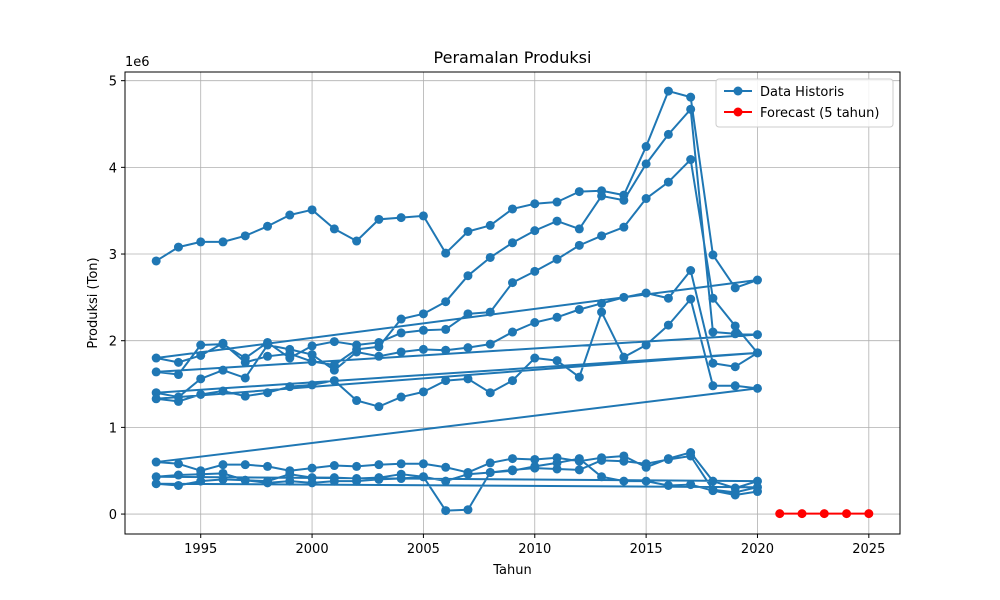 The height and width of the screenshot is (600, 1000). What do you see at coordinates (757, 549) in the screenshot?
I see `x-tick-label: 2020` at bounding box center [757, 549].